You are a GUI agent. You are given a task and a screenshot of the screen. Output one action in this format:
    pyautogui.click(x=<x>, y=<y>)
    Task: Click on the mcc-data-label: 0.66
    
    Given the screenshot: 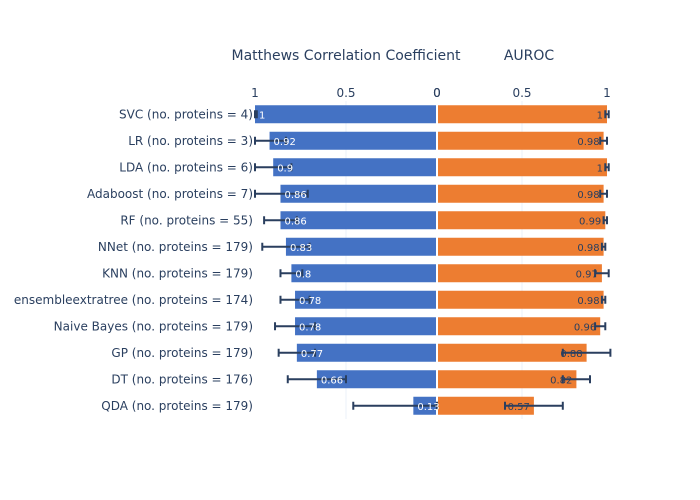 What is the action you would take?
    pyautogui.click(x=332, y=380)
    